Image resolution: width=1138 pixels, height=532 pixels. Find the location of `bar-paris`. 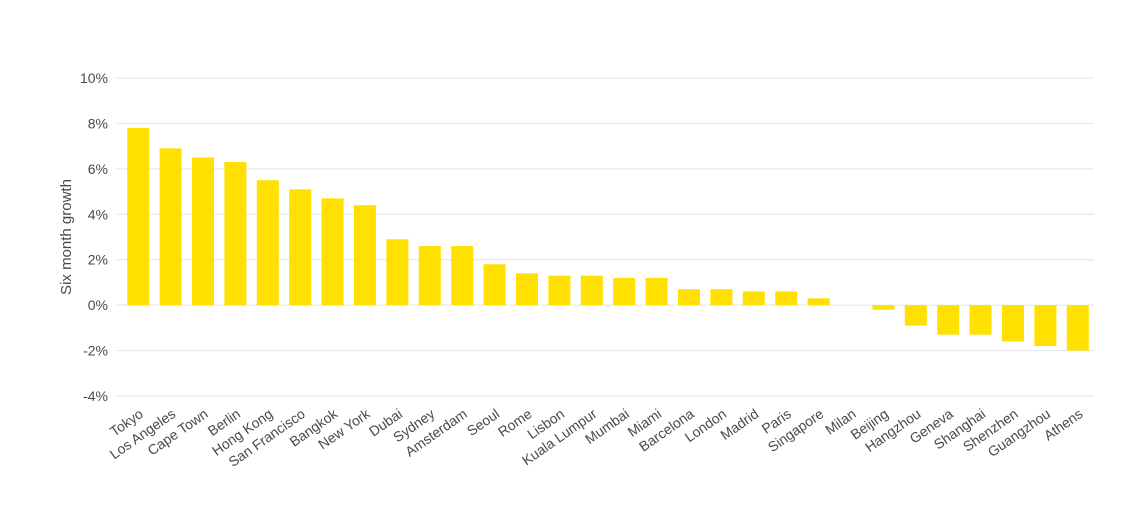

bar-paris is located at coordinates (786, 298).